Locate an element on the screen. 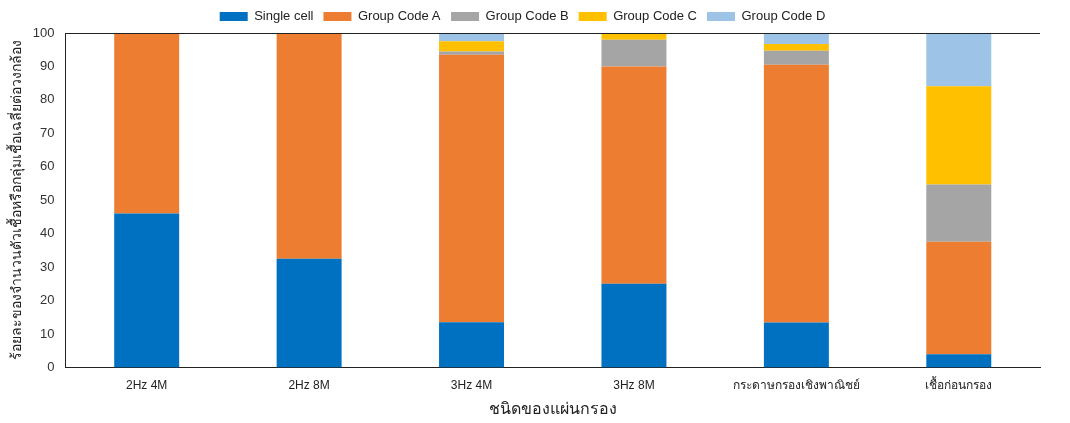 The image size is (1070, 423). x-tick-label: เชื้อก่อนกรอง is located at coordinates (959, 383).